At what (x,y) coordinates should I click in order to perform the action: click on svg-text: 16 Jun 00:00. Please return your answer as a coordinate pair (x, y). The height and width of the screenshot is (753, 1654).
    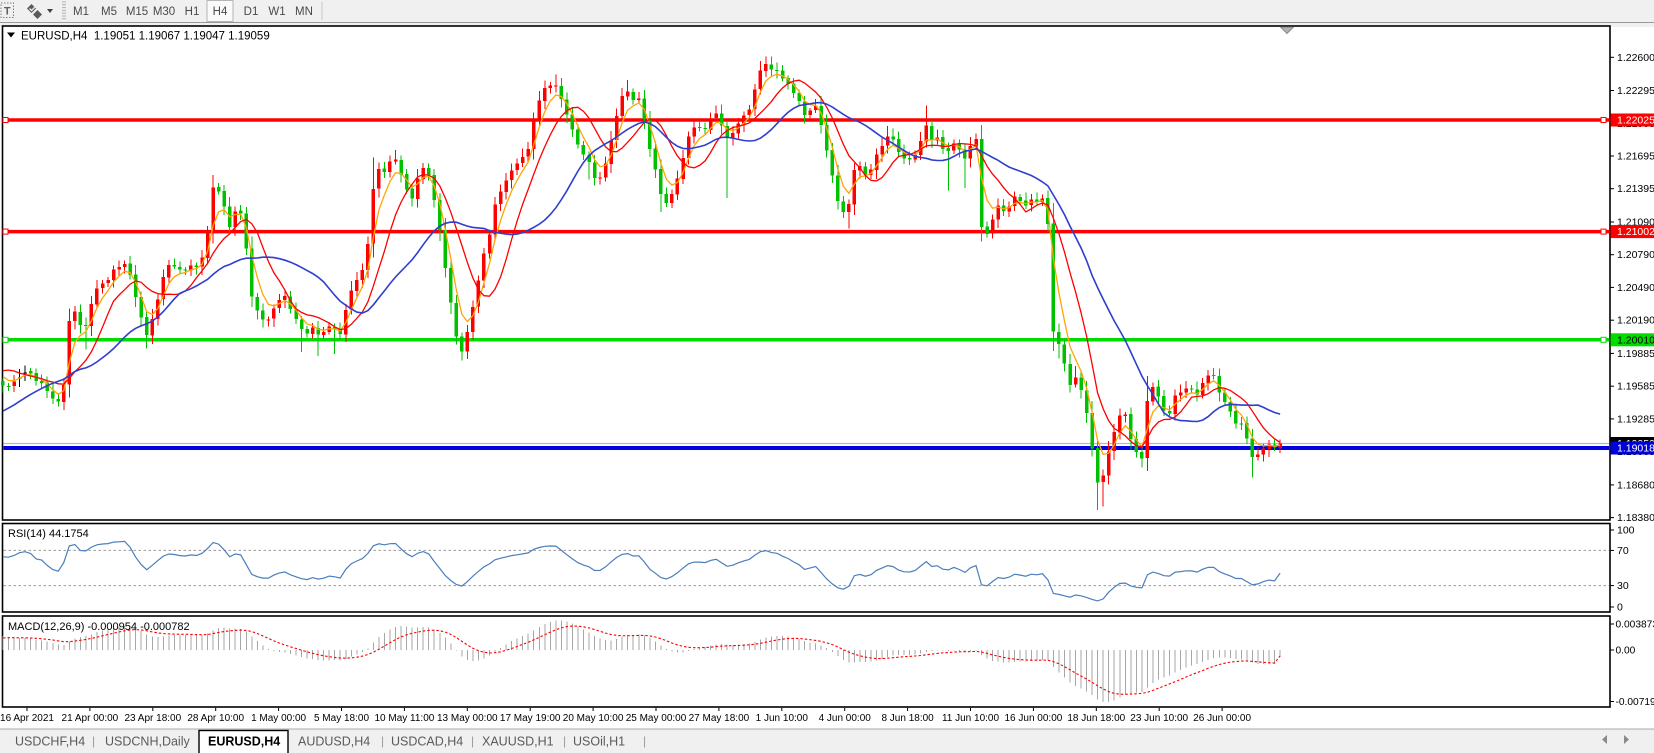
    Looking at the image, I should click on (1033, 718).